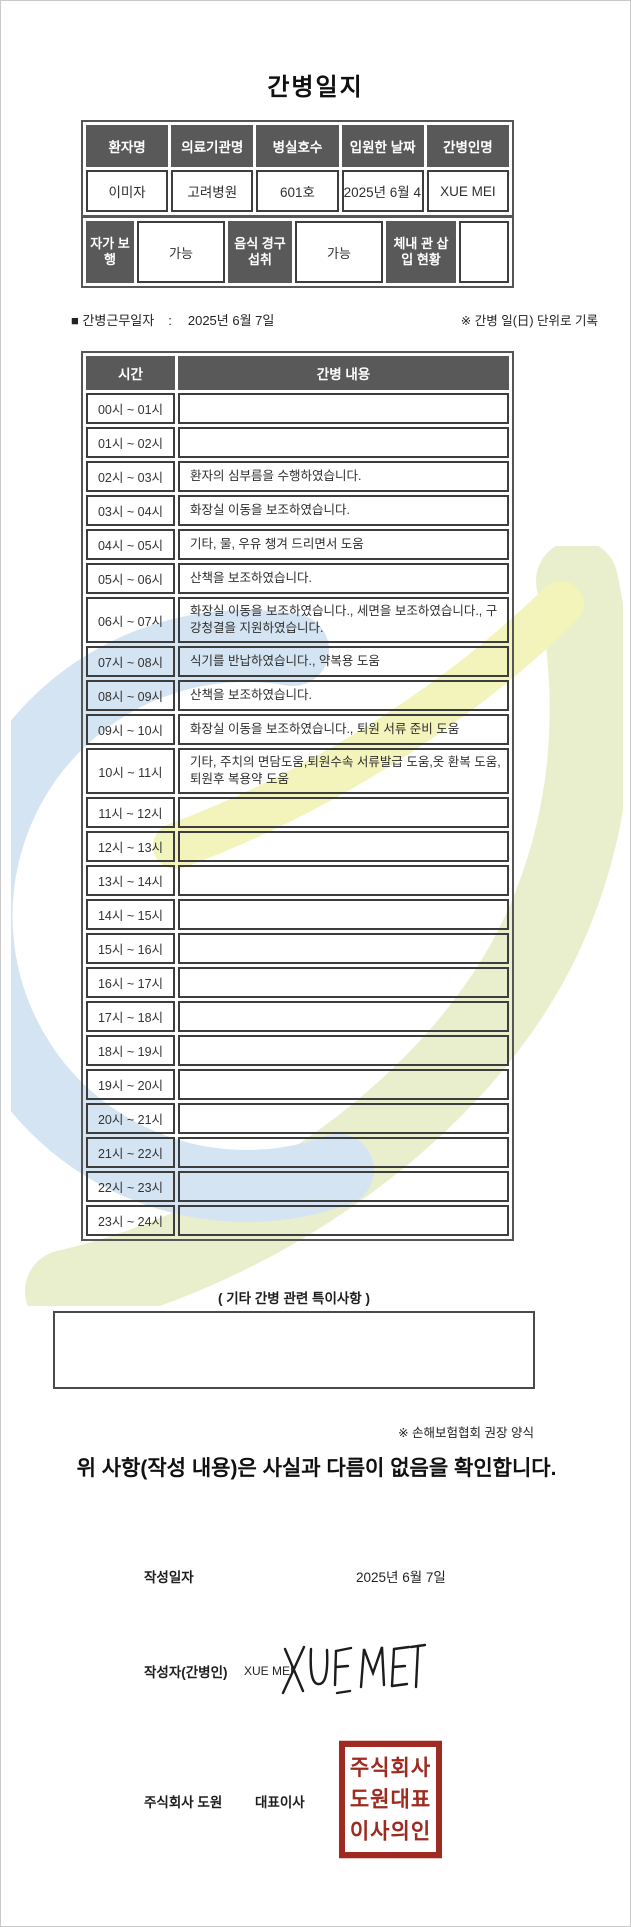  I want to click on care-log-row: 19시 ~ 20시, so click(297, 1084).